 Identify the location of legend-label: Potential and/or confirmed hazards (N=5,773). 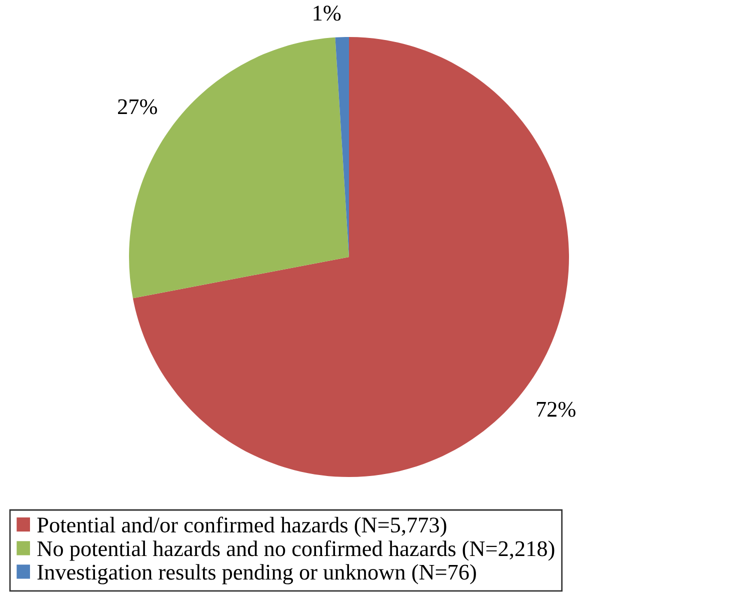
(241, 527).